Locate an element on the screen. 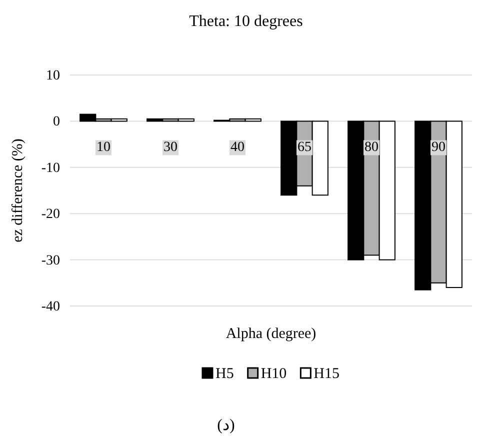 Image resolution: width=492 pixels, height=444 pixels. y-tick-label: -40 is located at coordinates (50, 306).